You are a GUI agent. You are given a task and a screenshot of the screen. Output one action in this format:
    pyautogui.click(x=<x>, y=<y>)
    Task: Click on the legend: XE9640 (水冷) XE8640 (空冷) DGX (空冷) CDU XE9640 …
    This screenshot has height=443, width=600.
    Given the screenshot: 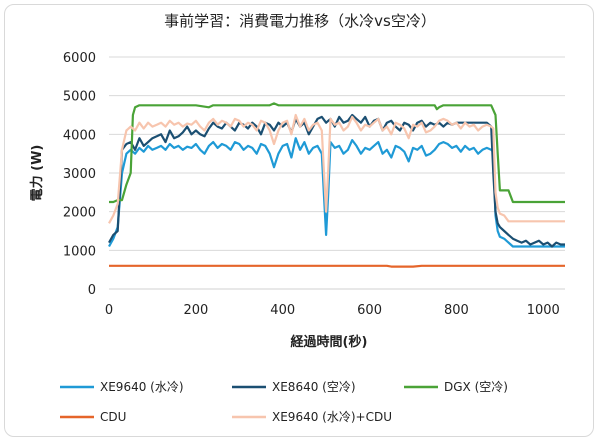 What is the action you would take?
    pyautogui.click(x=284, y=402)
    